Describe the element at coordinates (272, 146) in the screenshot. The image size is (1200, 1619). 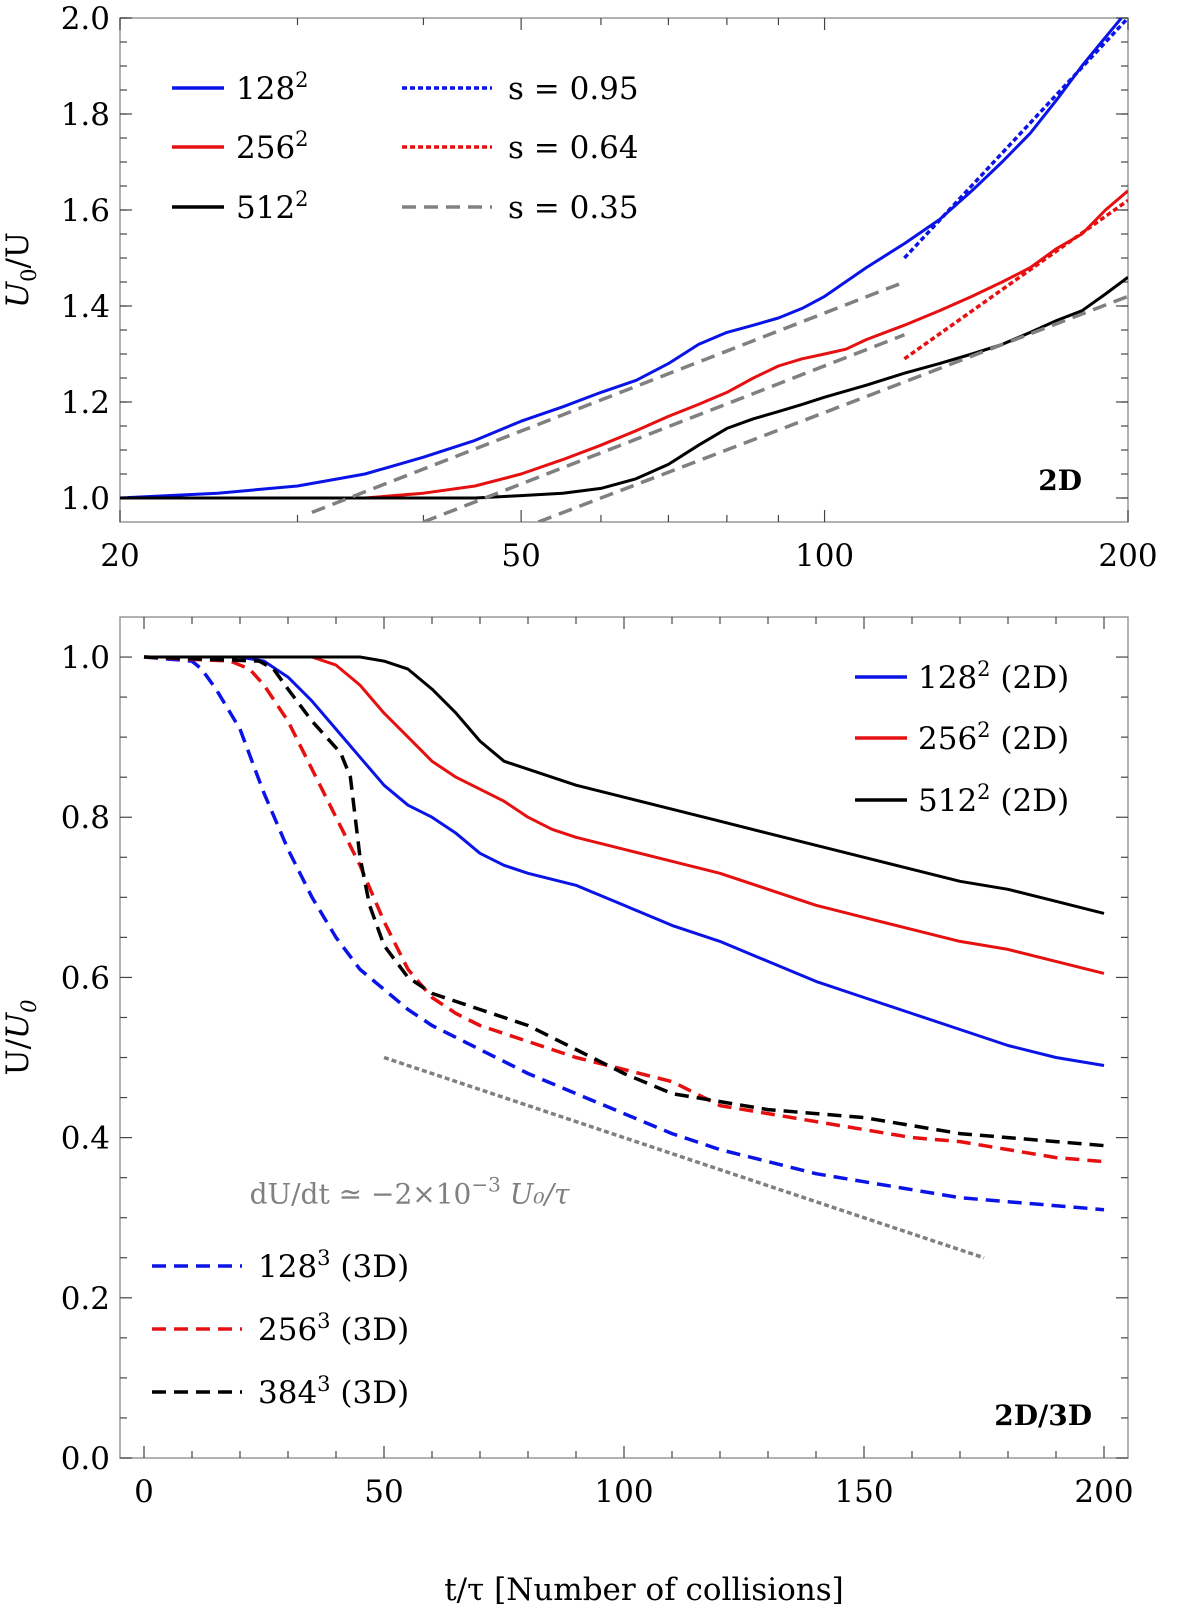
I see `legend-label-2562: 2562` at that location.